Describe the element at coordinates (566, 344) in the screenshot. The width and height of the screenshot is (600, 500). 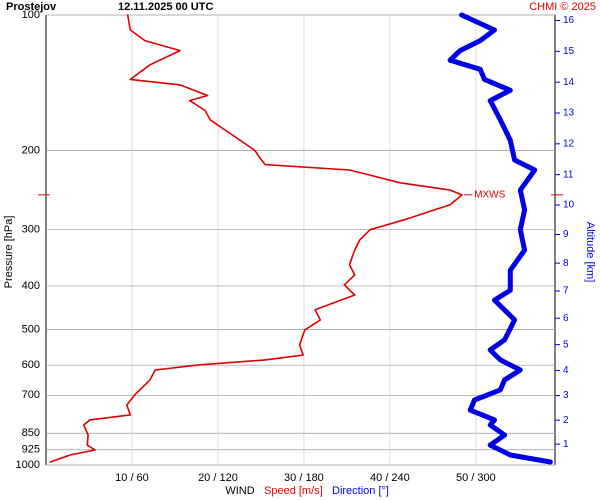
I see `y2-tick-label: 5` at that location.